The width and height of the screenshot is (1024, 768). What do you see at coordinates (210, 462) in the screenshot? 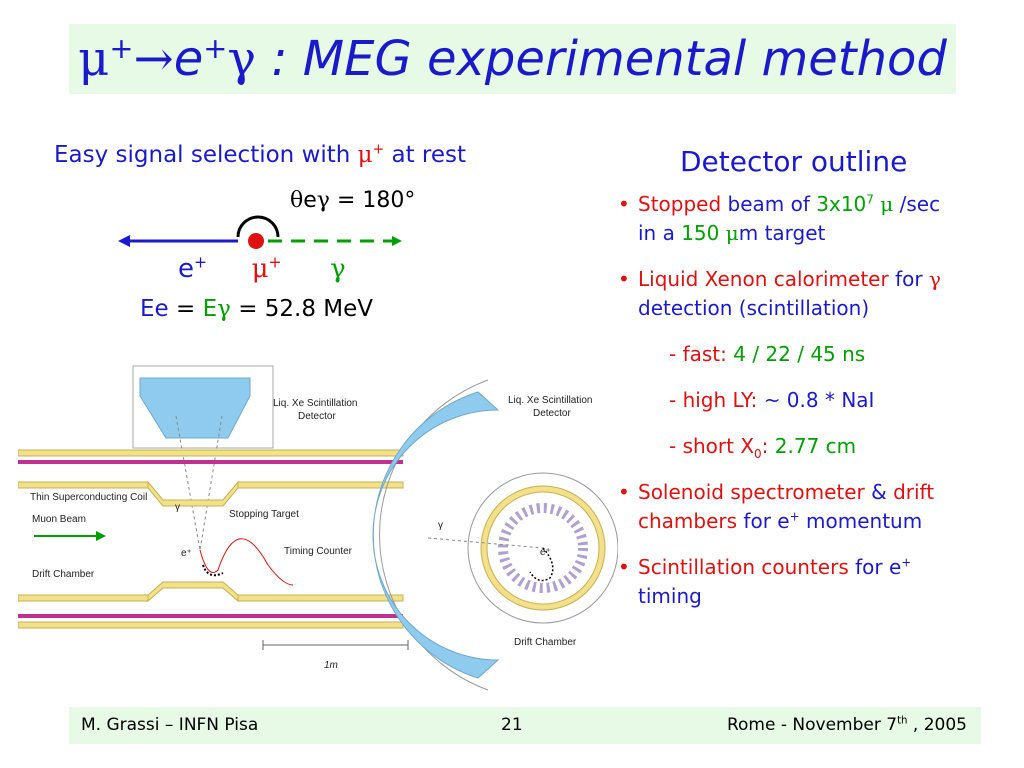
I see `magnet-top` at bounding box center [210, 462].